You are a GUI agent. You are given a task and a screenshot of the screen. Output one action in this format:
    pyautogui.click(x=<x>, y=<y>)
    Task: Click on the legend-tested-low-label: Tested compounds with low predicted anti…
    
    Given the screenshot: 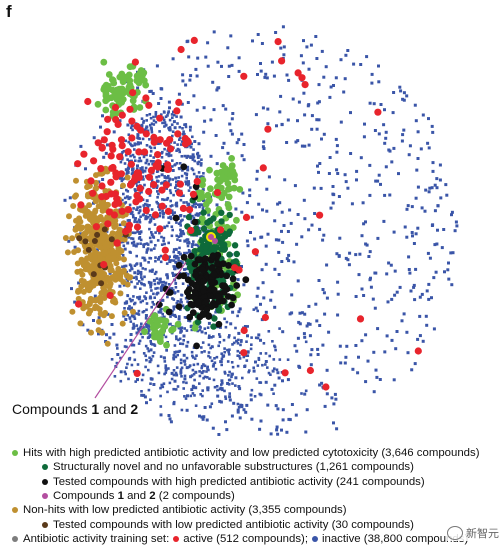 What is the action you would take?
    pyautogui.click(x=233, y=524)
    